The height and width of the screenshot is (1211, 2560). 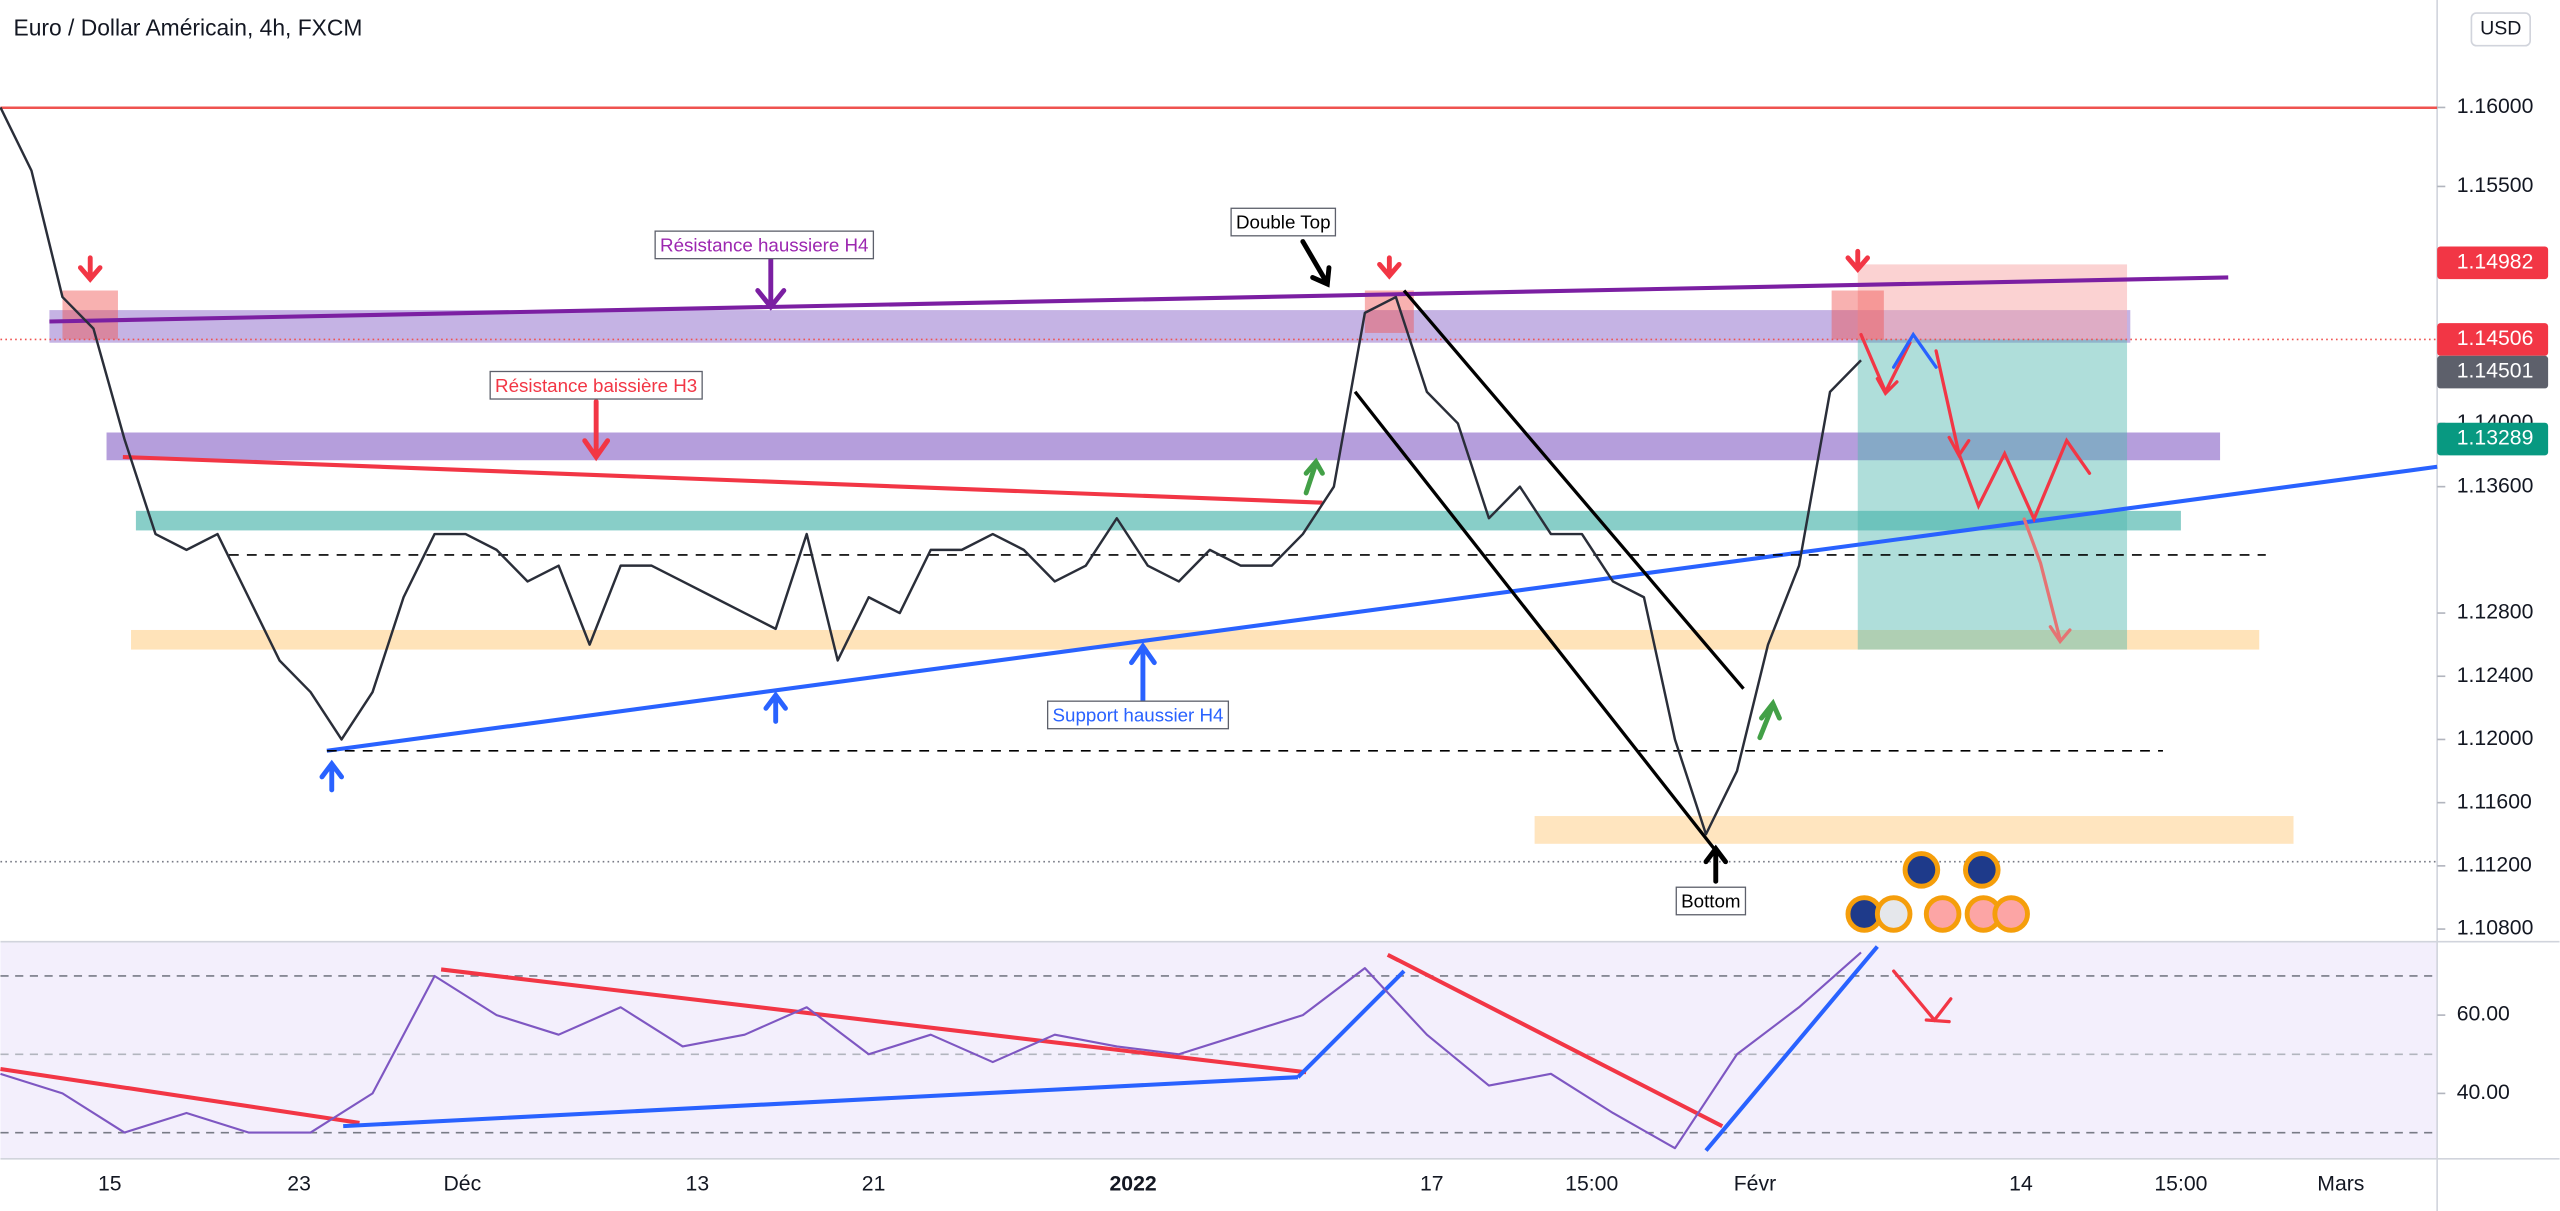 I want to click on annotation: Bottom, so click(x=1711, y=901).